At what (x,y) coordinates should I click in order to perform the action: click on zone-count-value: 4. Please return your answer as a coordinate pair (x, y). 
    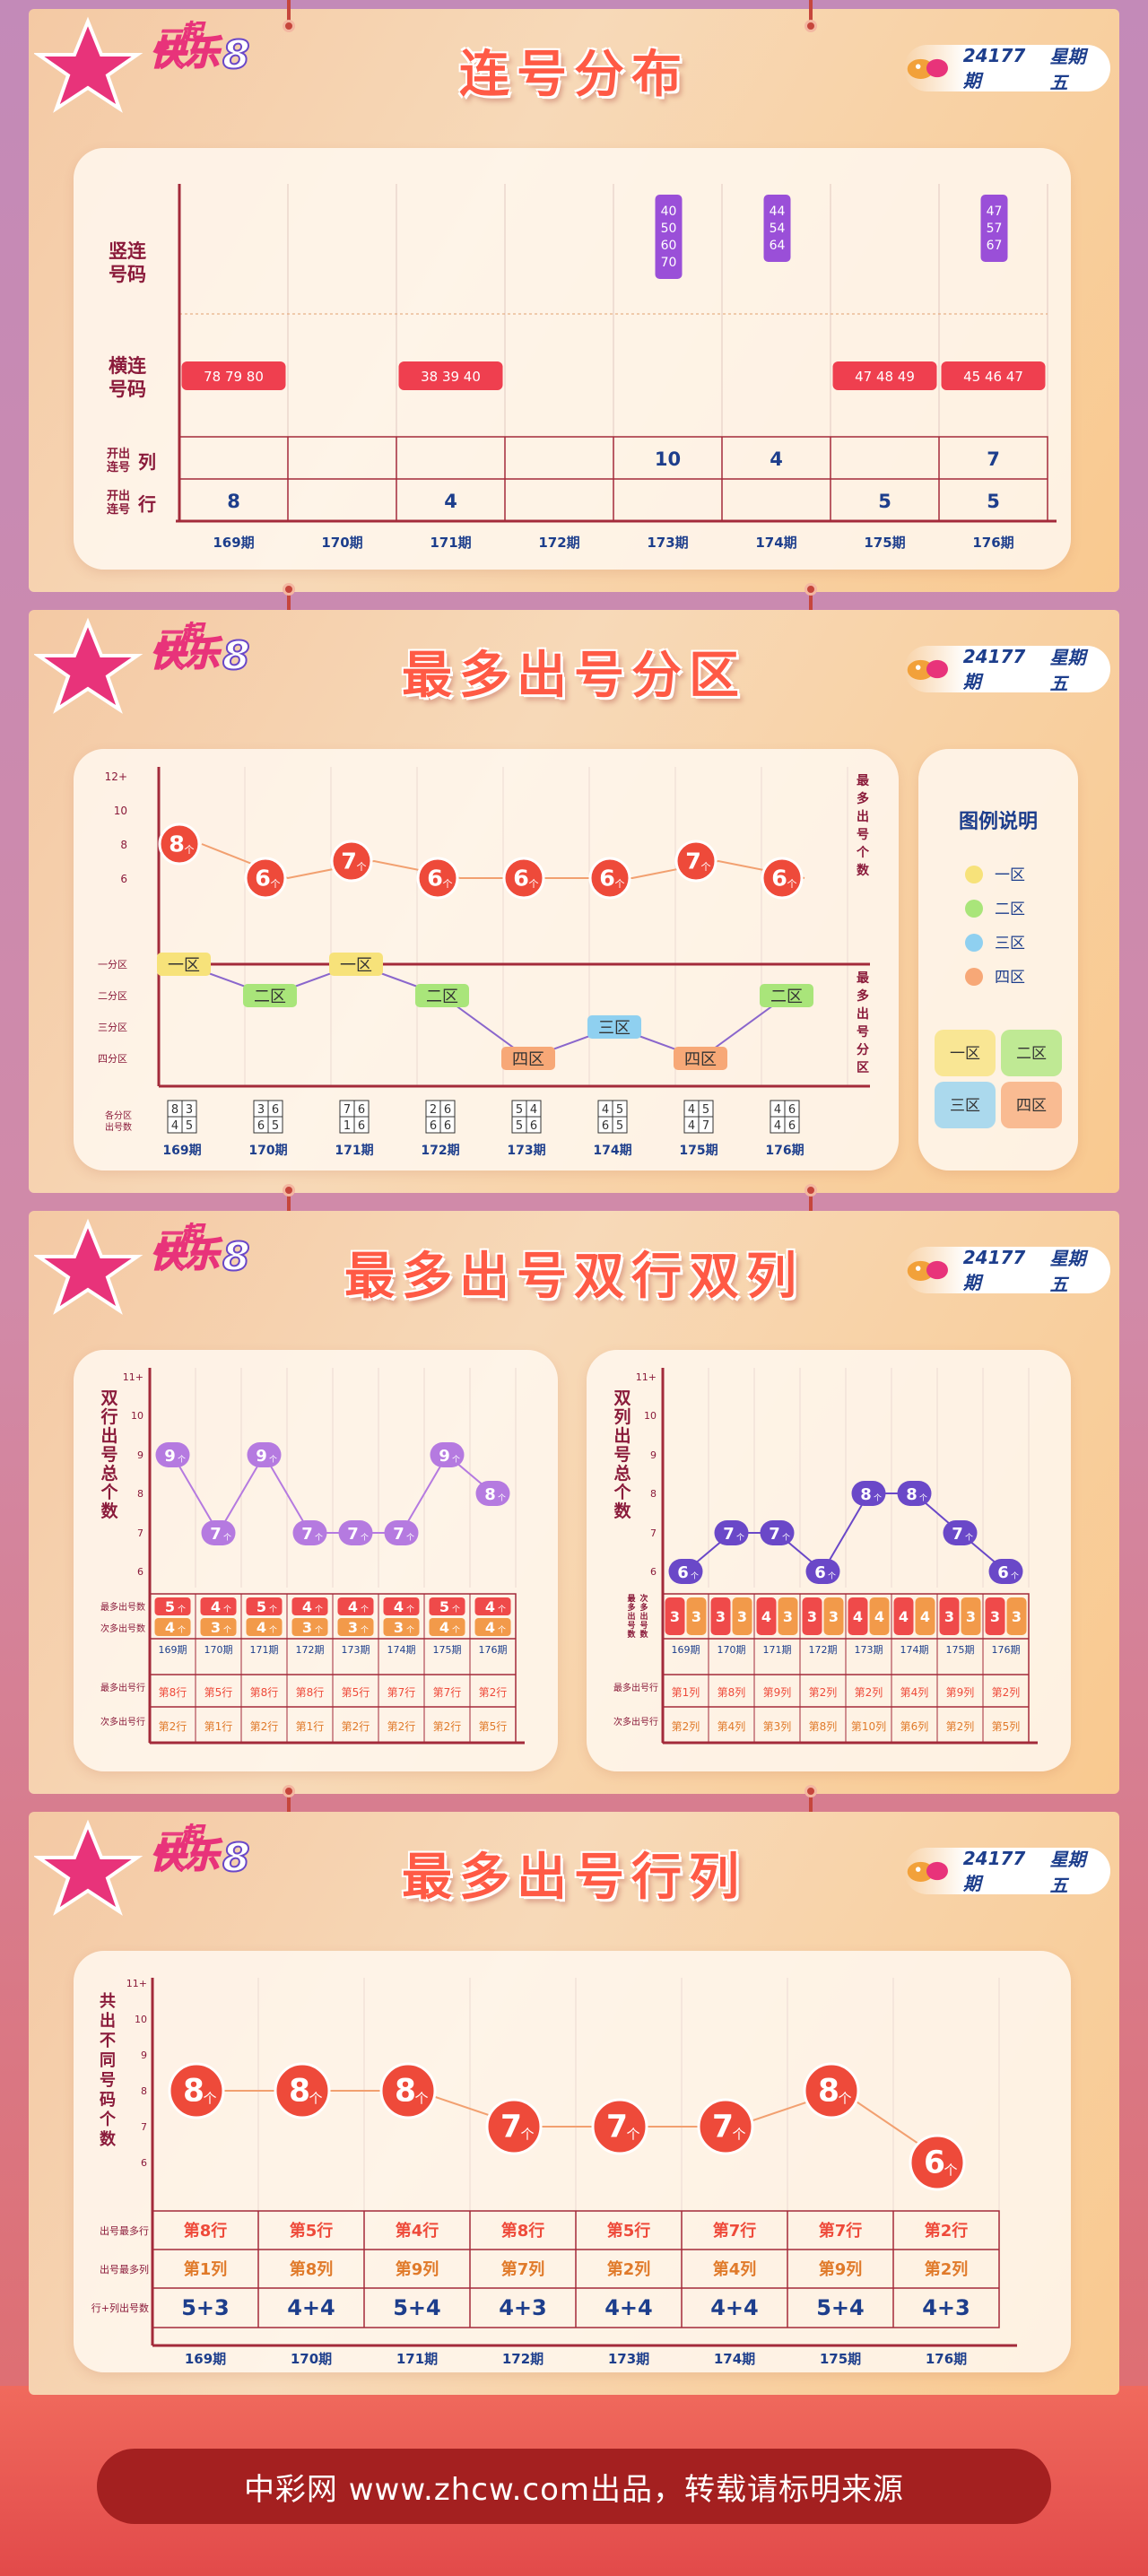
    Looking at the image, I should click on (691, 1110).